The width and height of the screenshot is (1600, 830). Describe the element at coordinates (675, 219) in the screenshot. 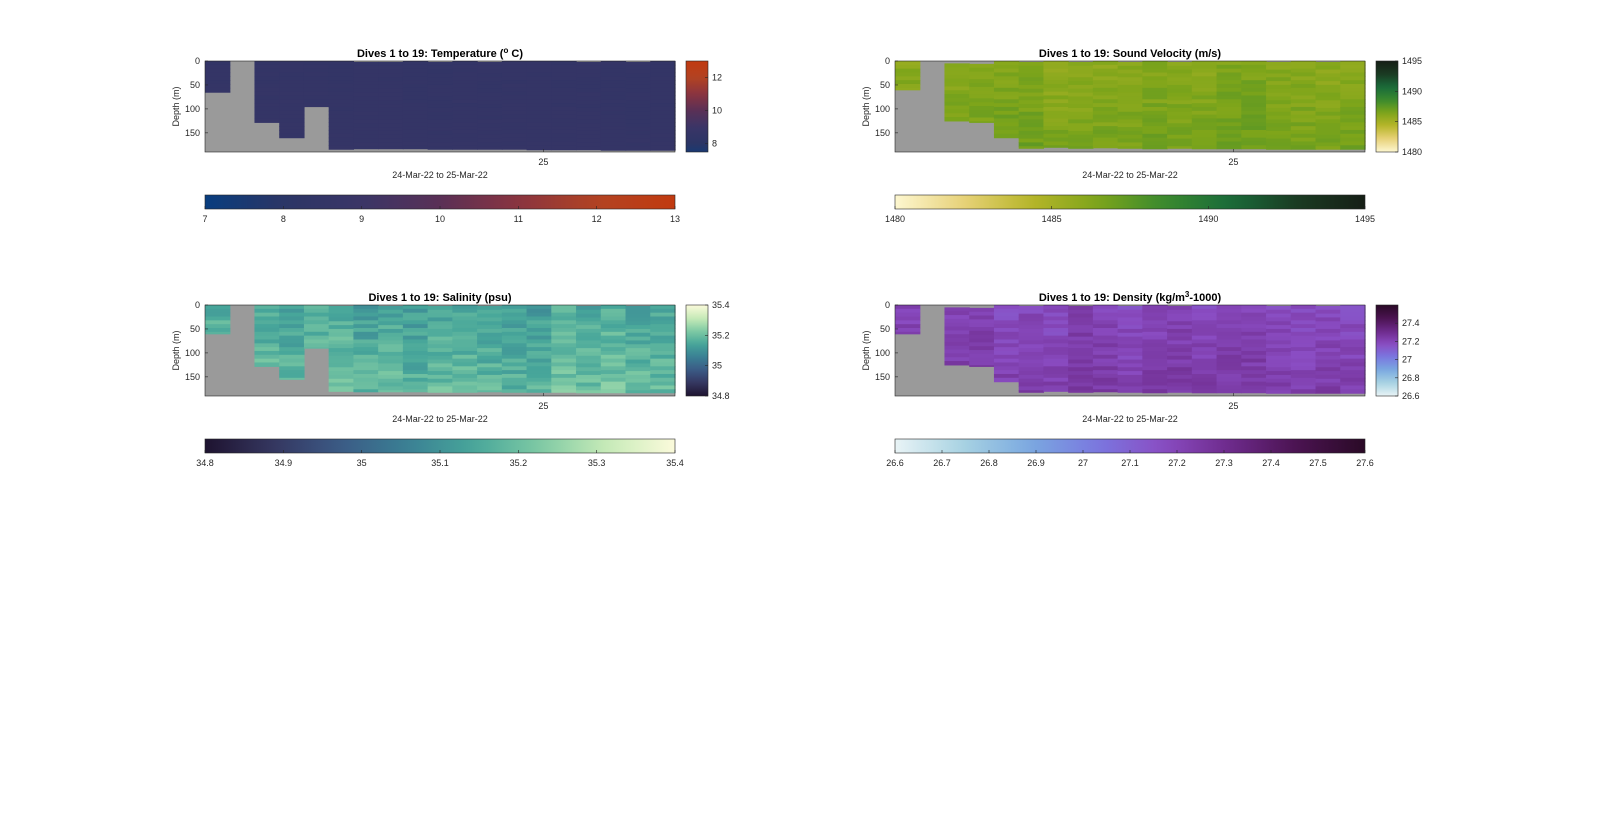

I see `colorbar-bottom-label: 13` at that location.